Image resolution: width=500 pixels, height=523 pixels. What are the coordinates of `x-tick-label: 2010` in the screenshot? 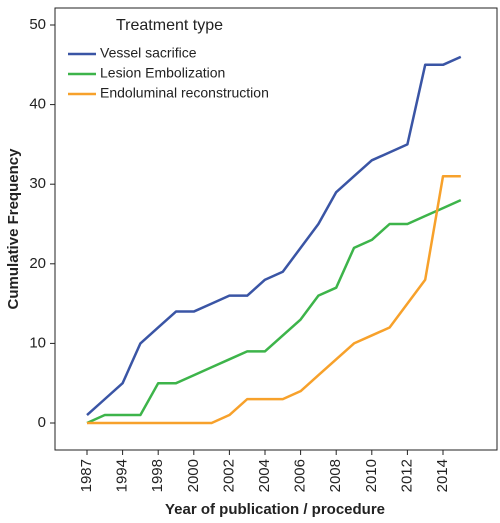 It's located at (371, 475).